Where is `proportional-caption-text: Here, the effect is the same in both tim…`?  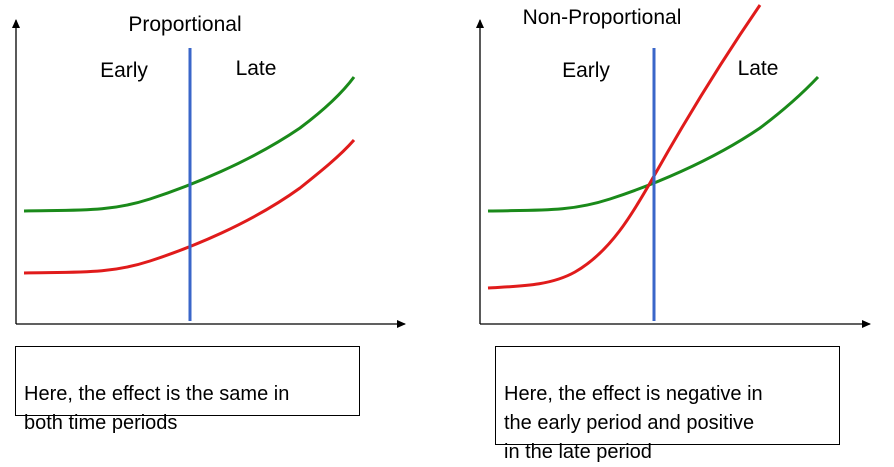
proportional-caption-text: Here, the effect is the same in both tim… is located at coordinates (157, 408).